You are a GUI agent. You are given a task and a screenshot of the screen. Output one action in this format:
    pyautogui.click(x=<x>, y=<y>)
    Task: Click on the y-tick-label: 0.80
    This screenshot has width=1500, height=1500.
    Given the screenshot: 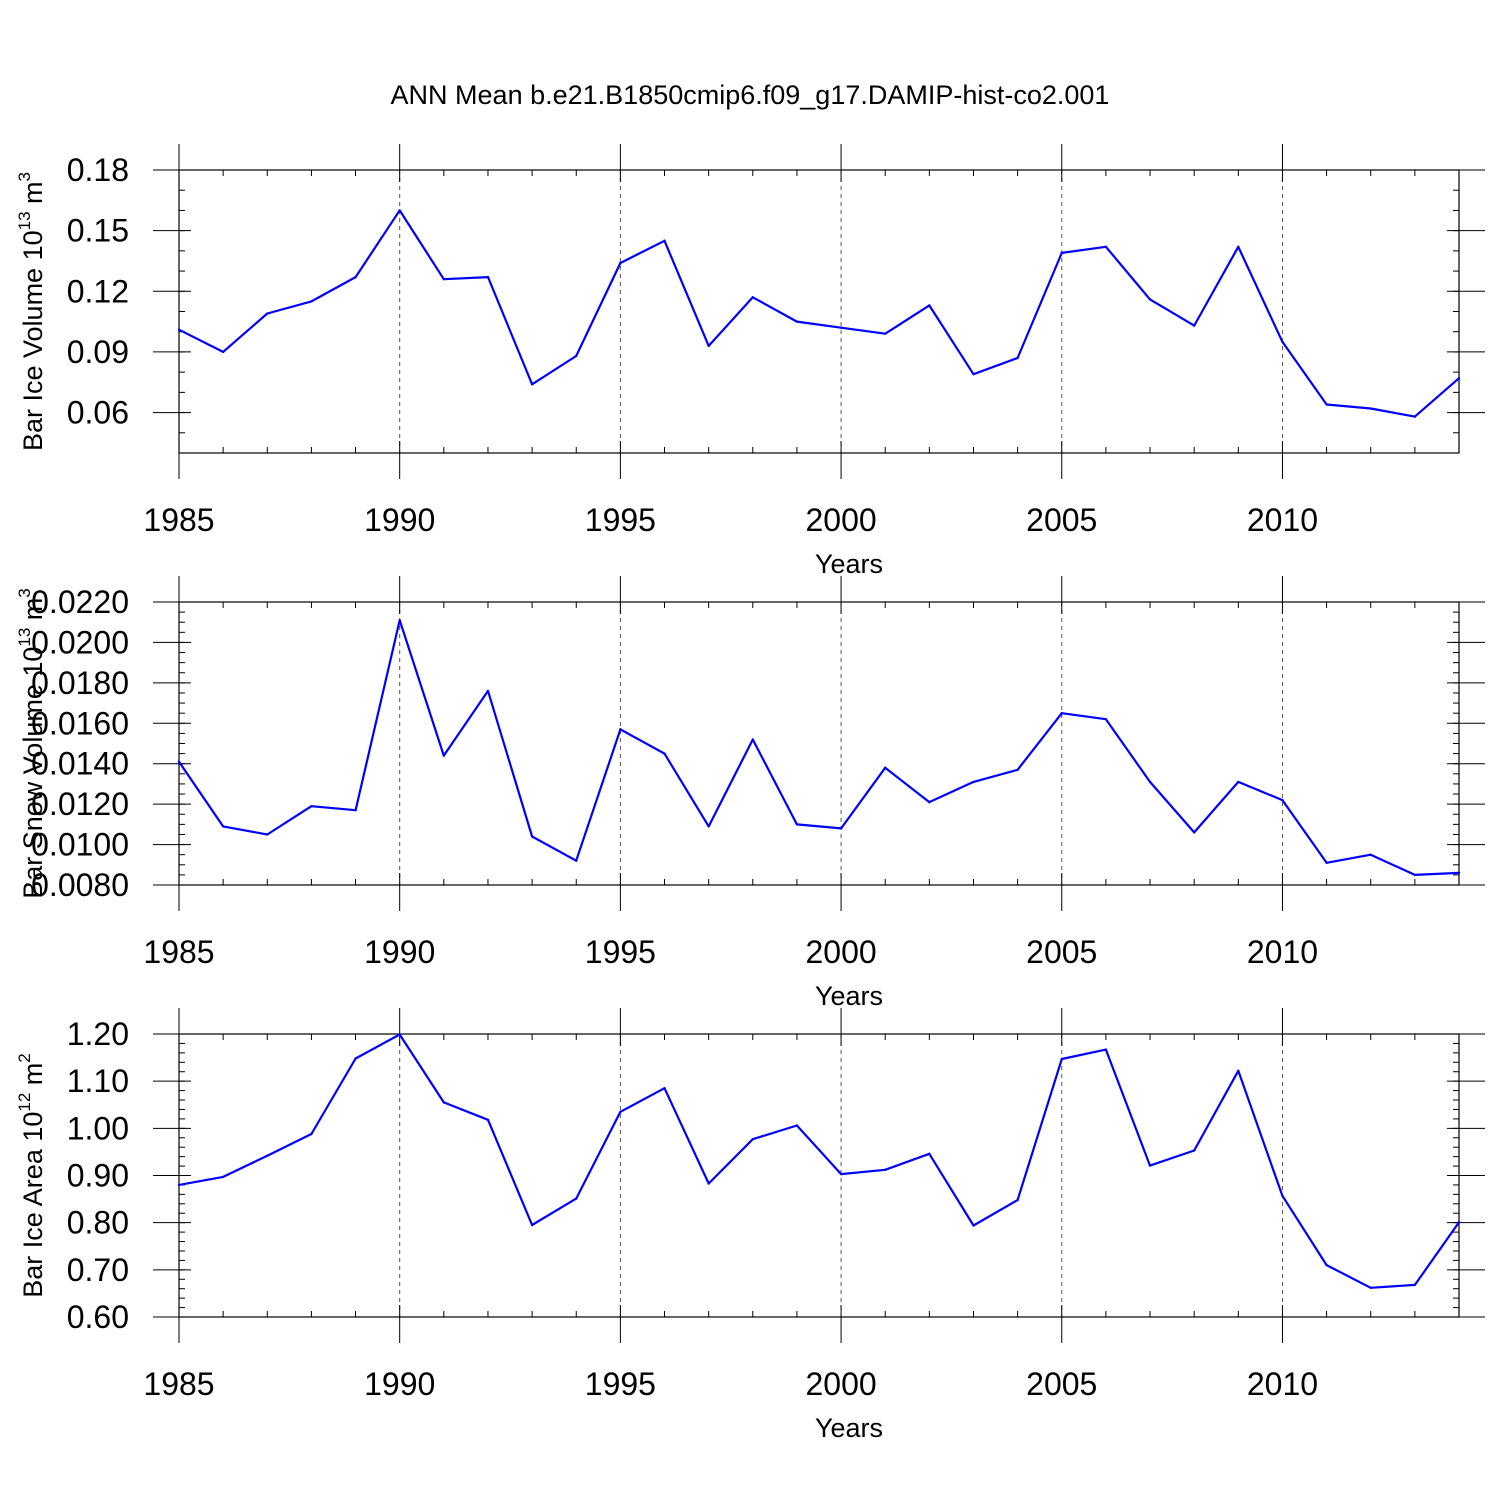 What is the action you would take?
    pyautogui.click(x=98, y=1223)
    